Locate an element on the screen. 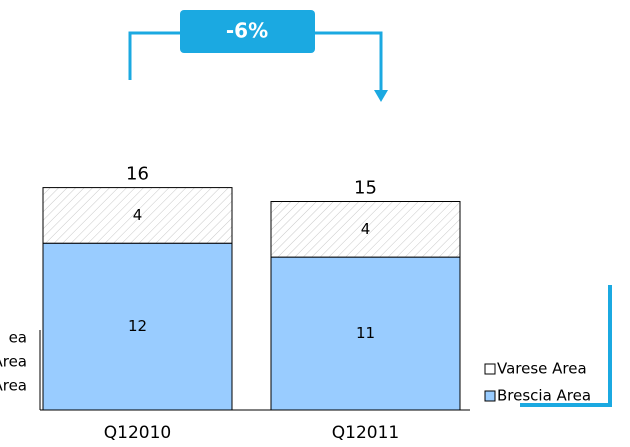  x-tick-label: Q12011 is located at coordinates (365, 433).